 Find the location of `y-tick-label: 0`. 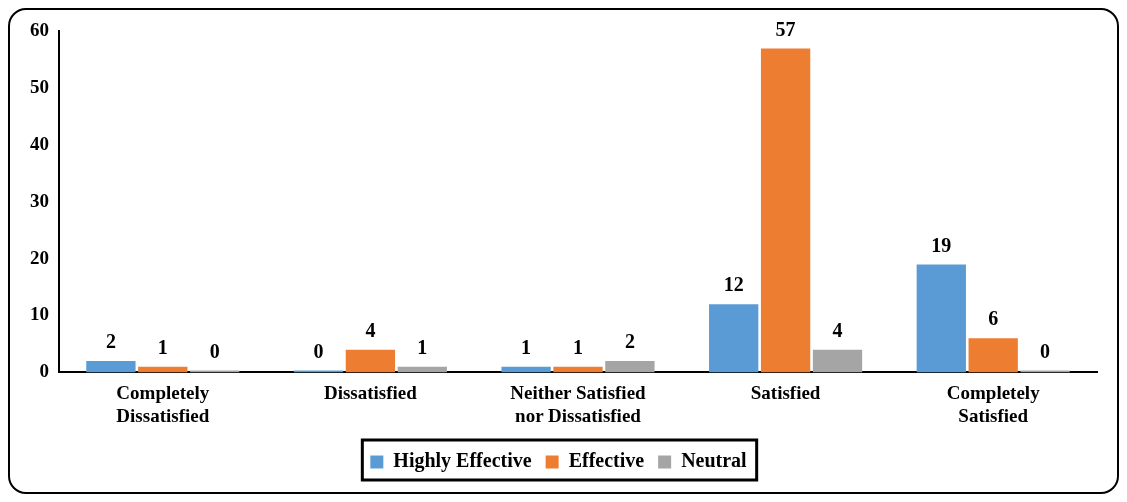

y-tick-label: 0 is located at coordinates (44, 371).